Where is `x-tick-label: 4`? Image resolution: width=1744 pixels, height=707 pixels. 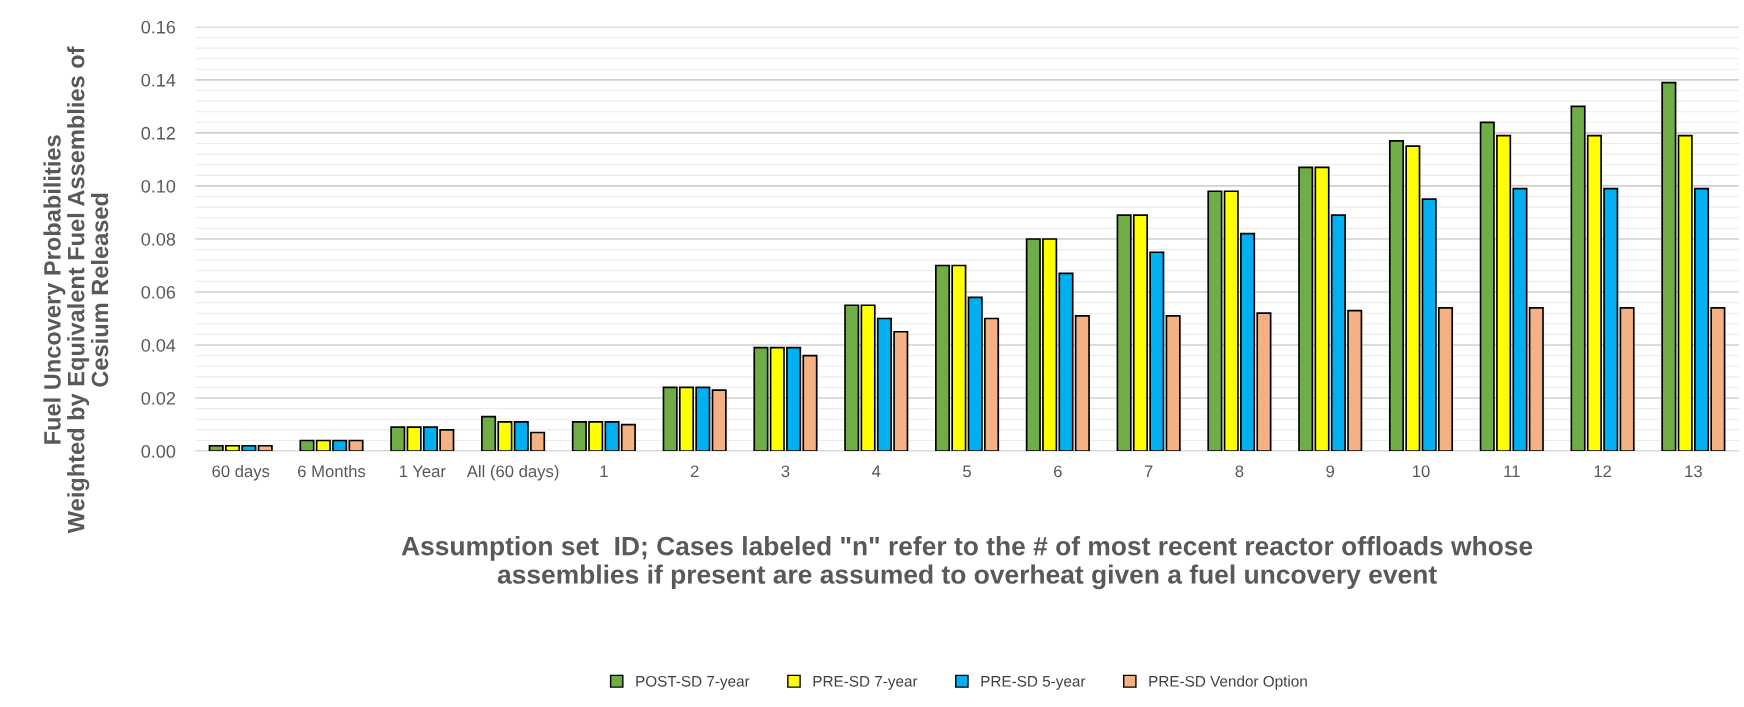
x-tick-label: 4 is located at coordinates (876, 471).